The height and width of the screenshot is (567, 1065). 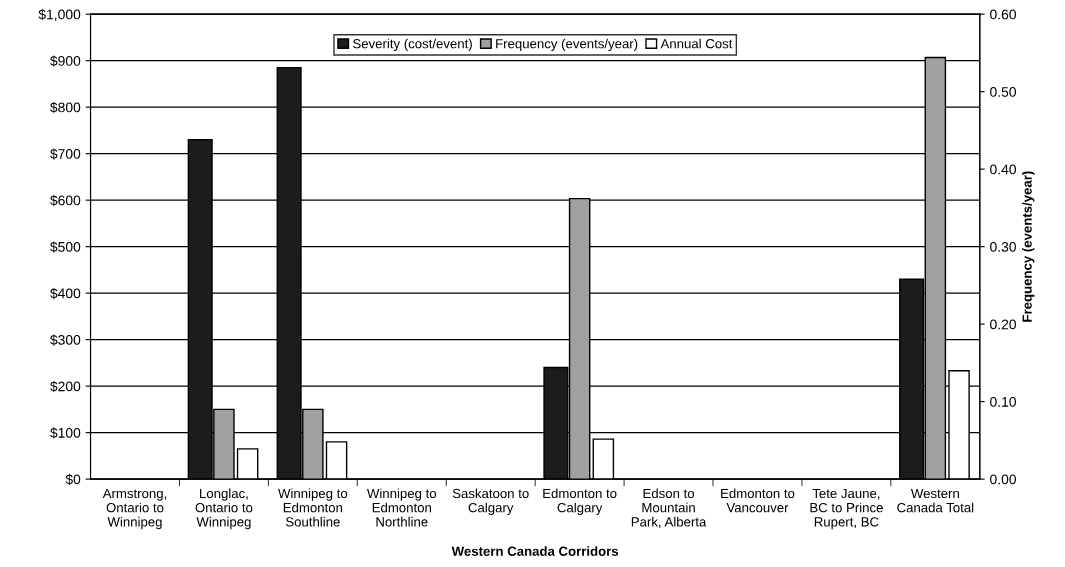 What do you see at coordinates (65, 61) in the screenshot?
I see `y-tick-label: $900` at bounding box center [65, 61].